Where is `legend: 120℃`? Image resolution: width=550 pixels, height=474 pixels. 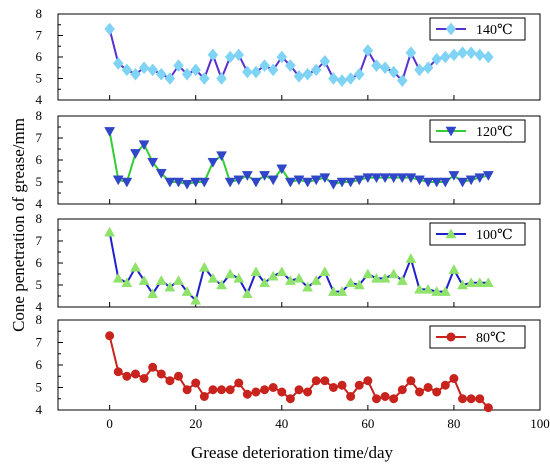 legend: 120℃ is located at coordinates (477, 131).